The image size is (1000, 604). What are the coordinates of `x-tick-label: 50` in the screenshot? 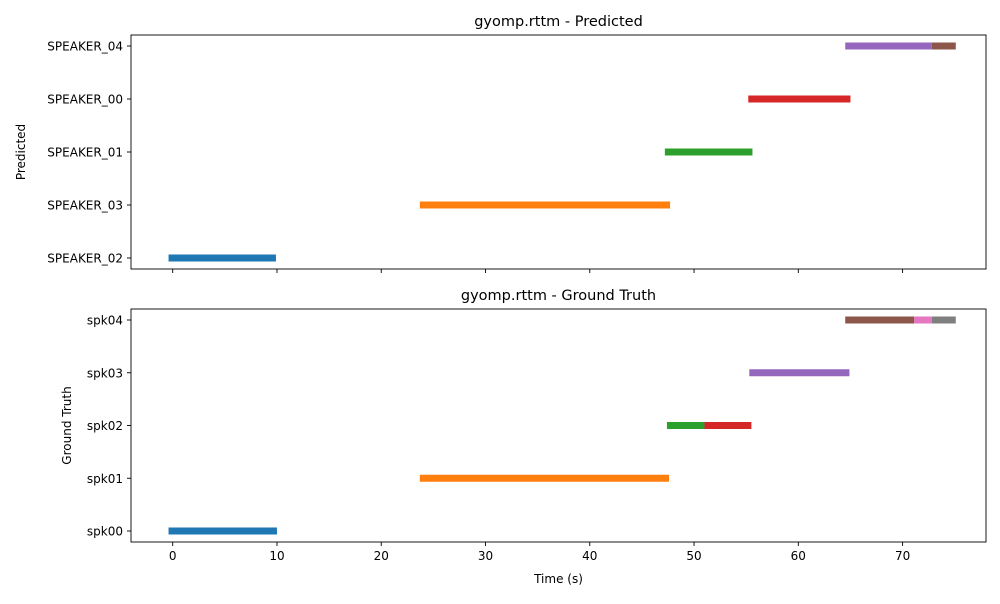 It's located at (693, 556).